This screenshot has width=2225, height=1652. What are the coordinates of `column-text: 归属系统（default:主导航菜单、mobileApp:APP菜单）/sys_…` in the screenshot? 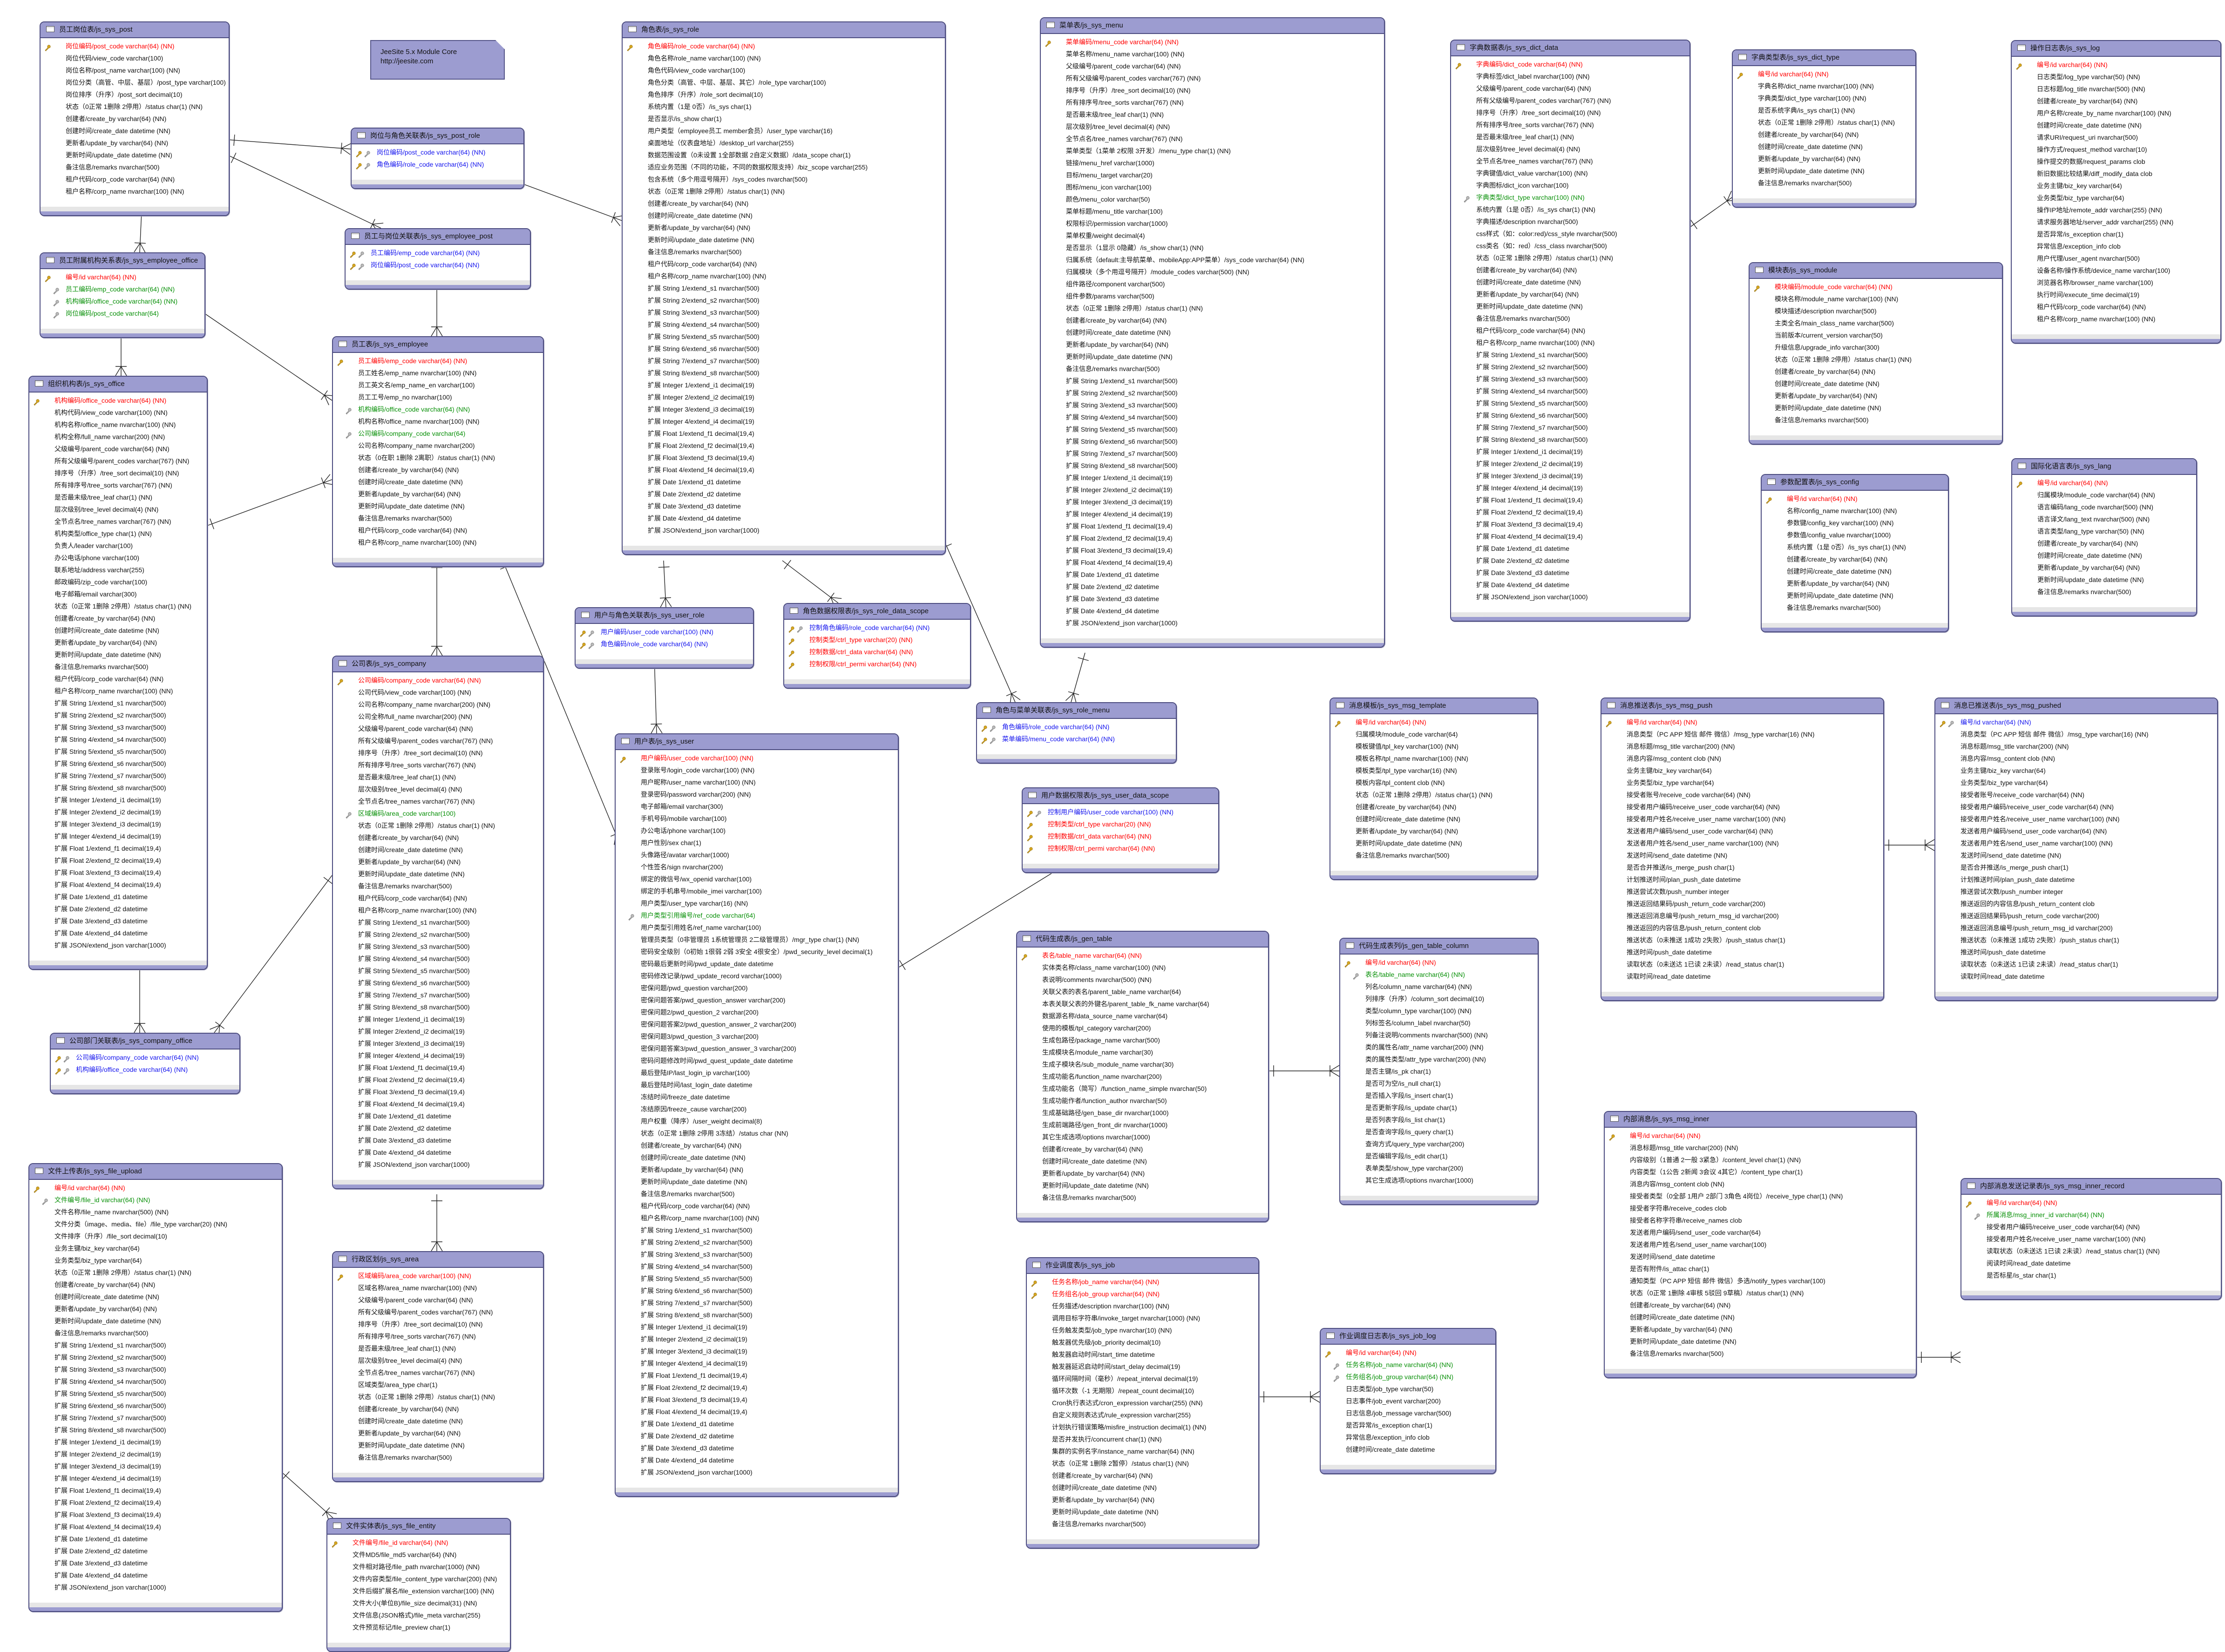 It's located at (1185, 260).